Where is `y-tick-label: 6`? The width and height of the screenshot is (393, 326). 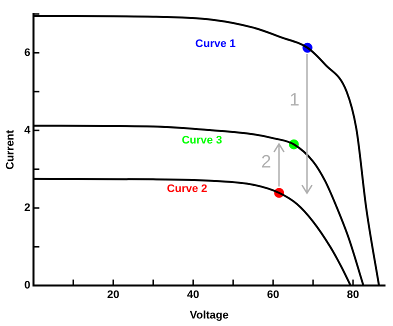
y-tick-label: 6 is located at coordinates (27, 52).